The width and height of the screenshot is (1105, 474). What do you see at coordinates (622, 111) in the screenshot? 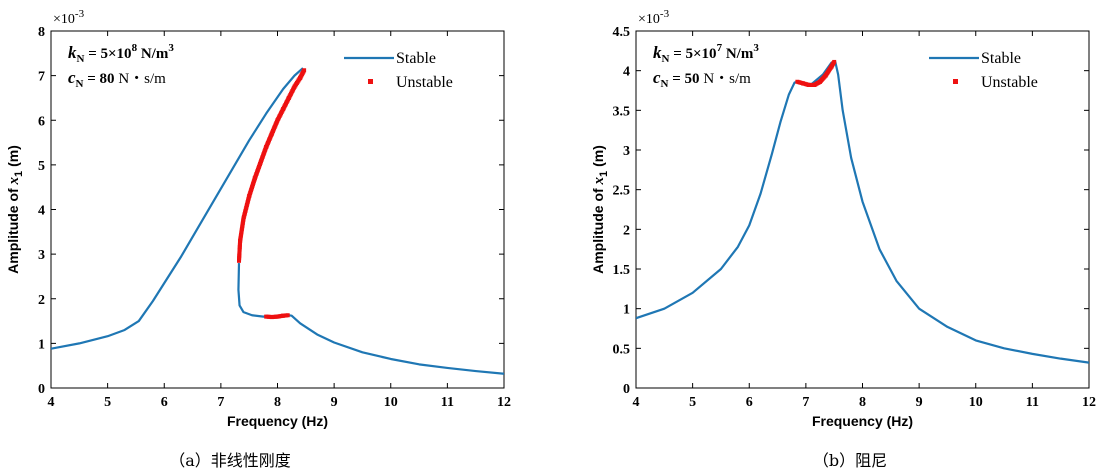
I see `y-tick-label: 3.5` at bounding box center [622, 111].